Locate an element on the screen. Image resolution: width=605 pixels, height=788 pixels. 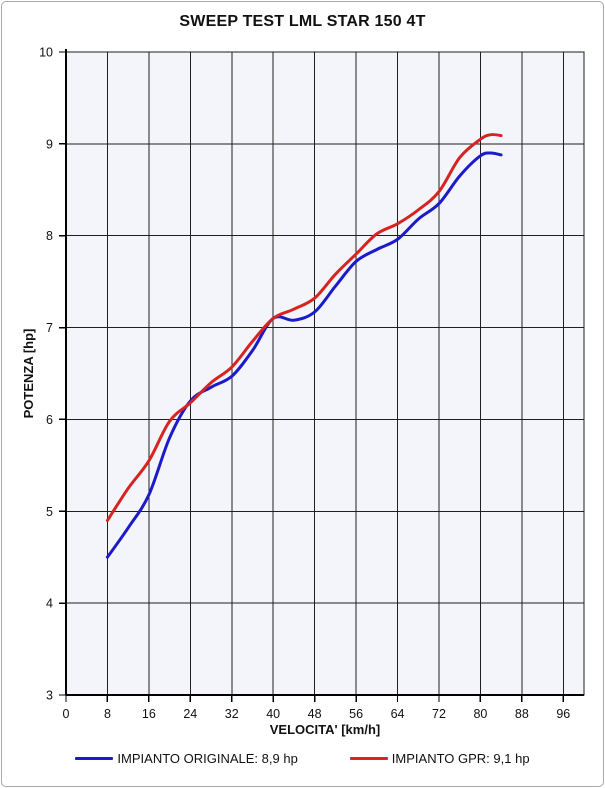
x-tick-label: 16 is located at coordinates (149, 714).